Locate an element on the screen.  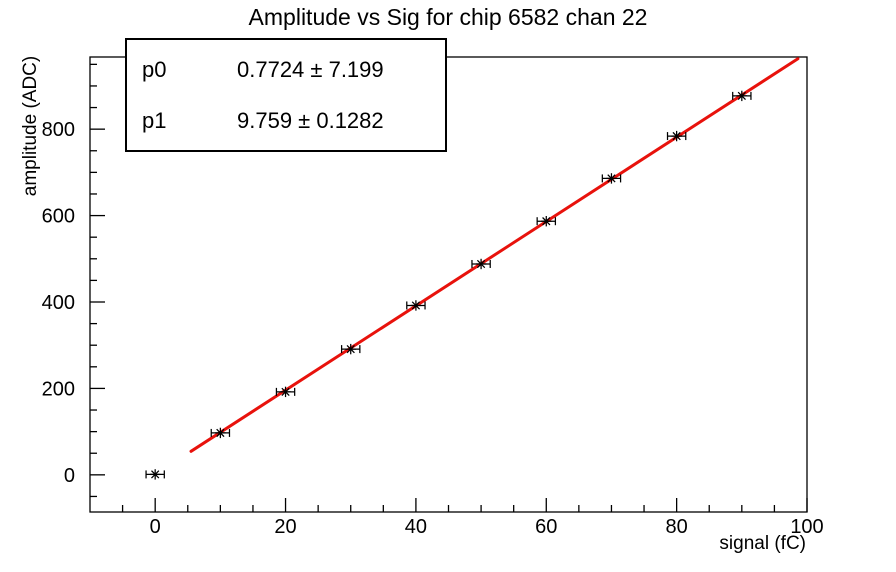
y-tick-label: 600 is located at coordinates (58, 217).